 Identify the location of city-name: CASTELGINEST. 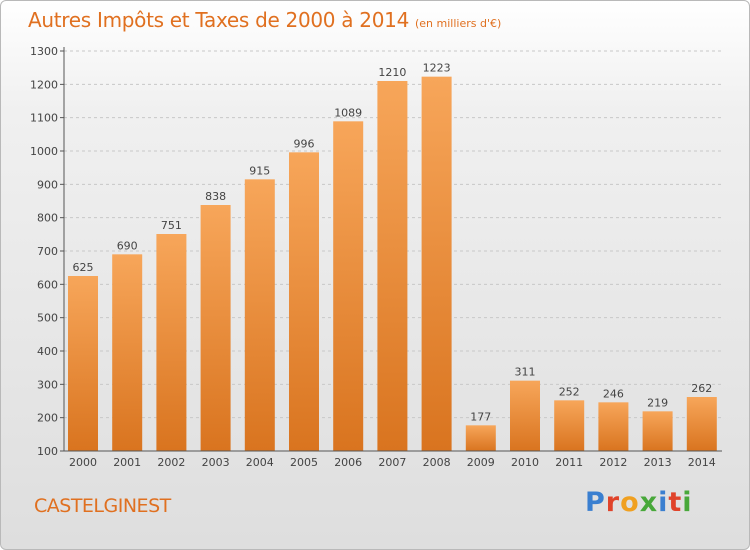
(102, 506).